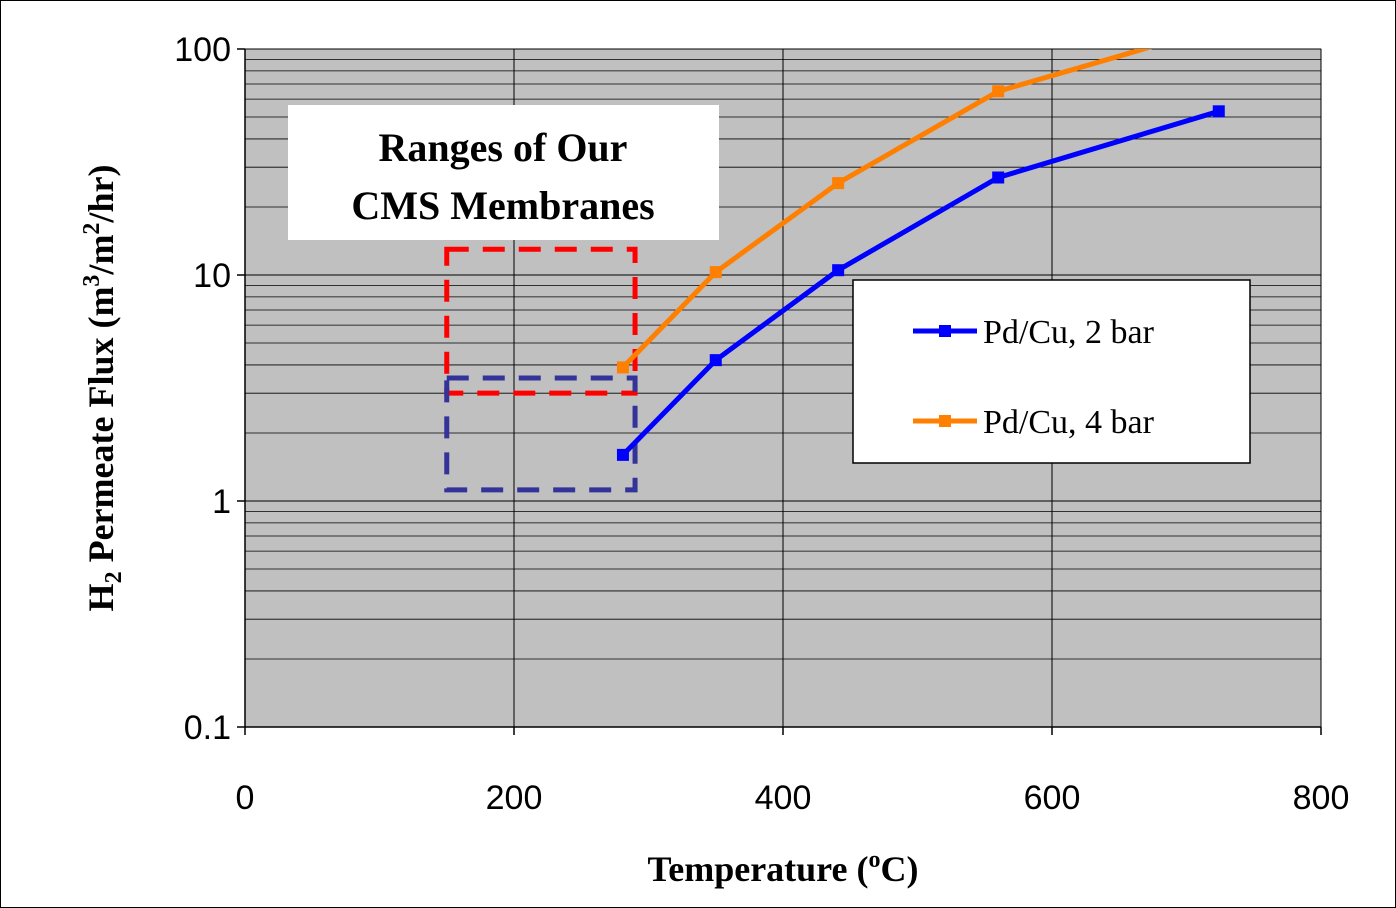 This screenshot has height=908, width=1396. I want to click on y-tick-label: 1, so click(221, 502).